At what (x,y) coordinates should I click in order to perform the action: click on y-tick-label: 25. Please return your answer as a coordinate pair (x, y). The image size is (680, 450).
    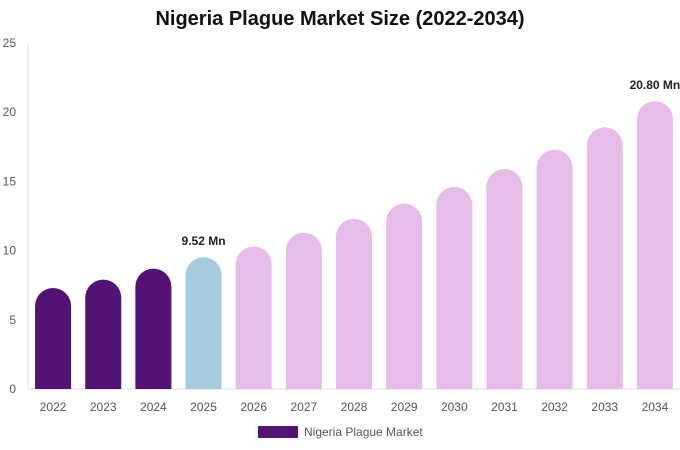
    Looking at the image, I should click on (10, 43).